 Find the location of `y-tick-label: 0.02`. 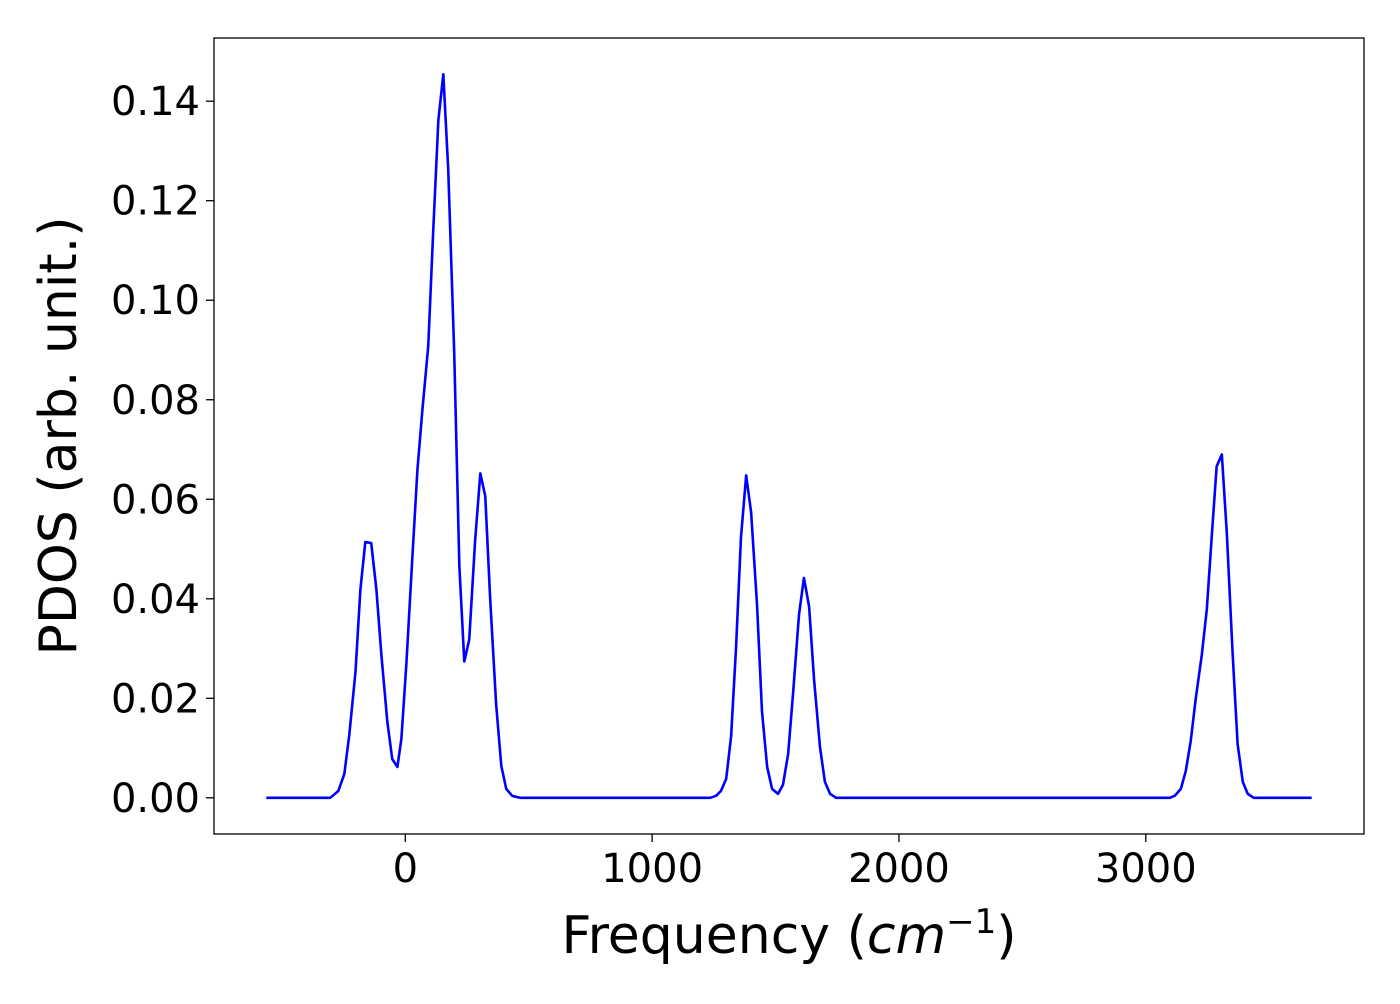

y-tick-label: 0.02 is located at coordinates (155, 699).